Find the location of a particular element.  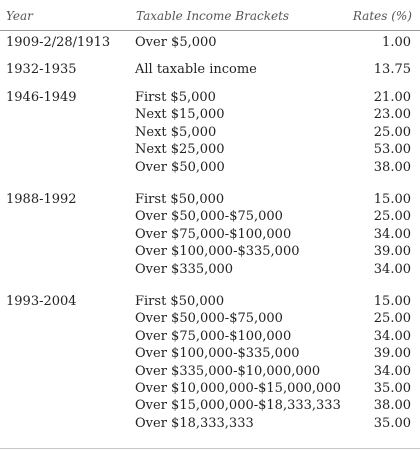

bracket-cell: Over $15,000,000-$18,333,333 is located at coordinates (238, 406).